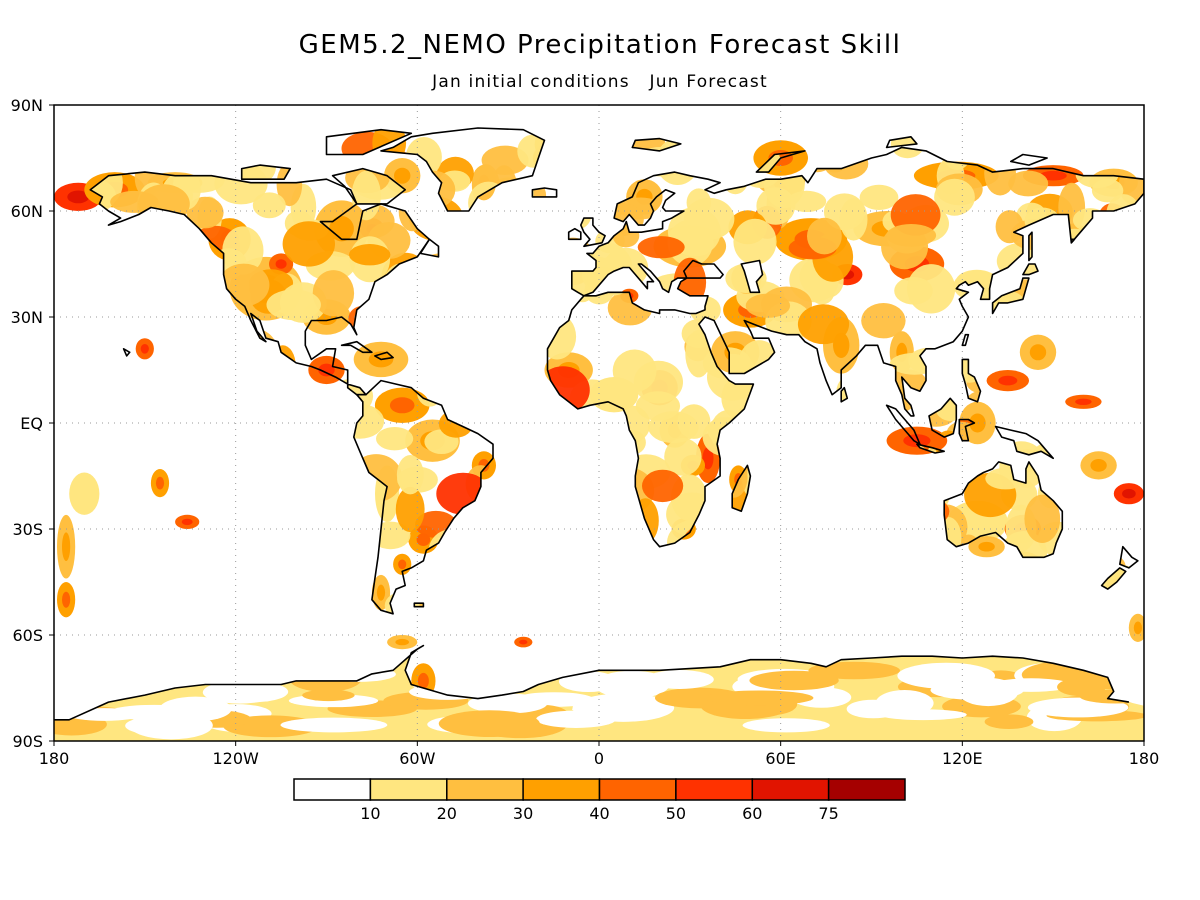  What do you see at coordinates (260, 283) in the screenshot?
I see `coastline-north-america` at bounding box center [260, 283].